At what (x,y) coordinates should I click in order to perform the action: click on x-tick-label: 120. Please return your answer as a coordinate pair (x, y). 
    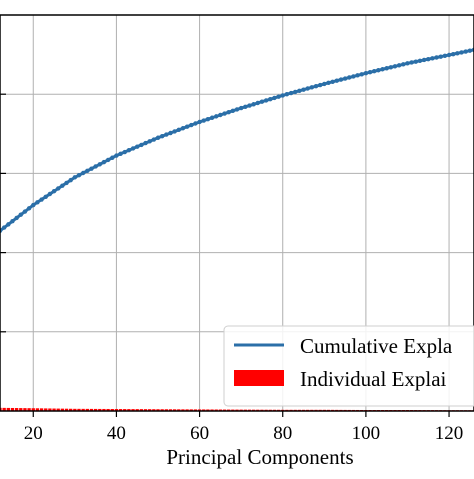
    Looking at the image, I should click on (449, 433).